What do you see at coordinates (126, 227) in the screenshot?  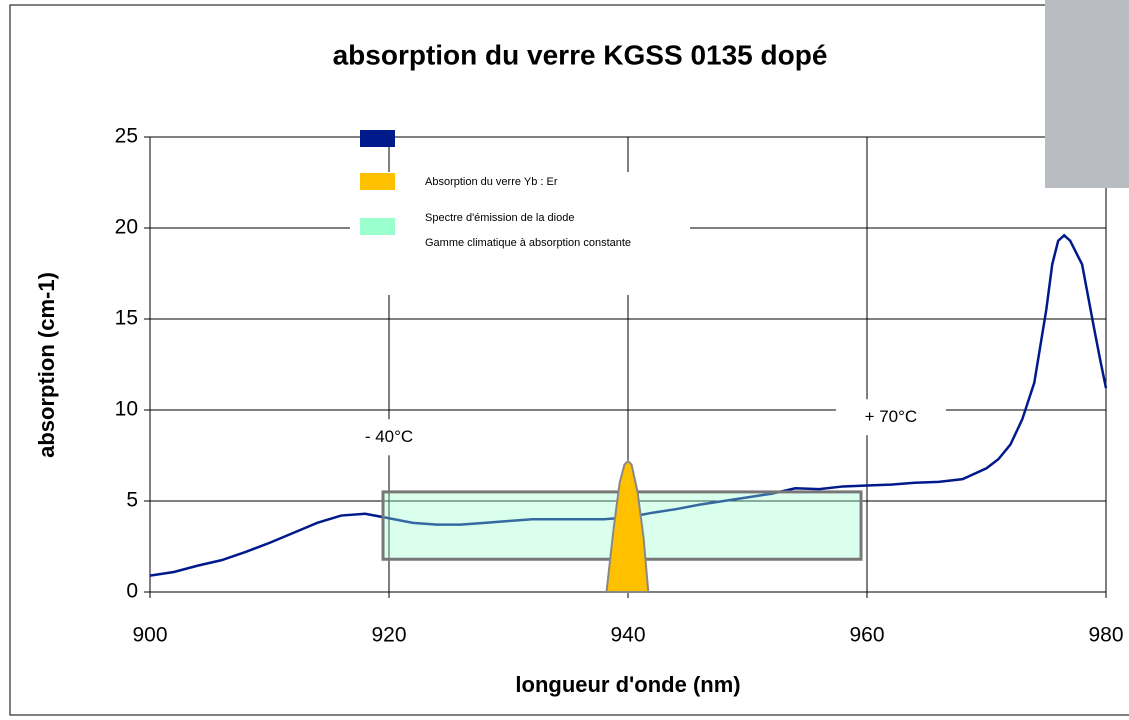 I see `y-tick-label: 20` at bounding box center [126, 227].